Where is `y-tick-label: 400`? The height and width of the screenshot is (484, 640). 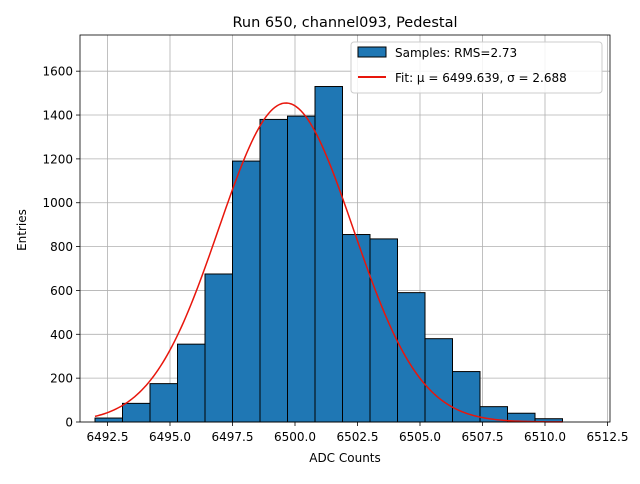
y-tick-label: 400 is located at coordinates (61, 335).